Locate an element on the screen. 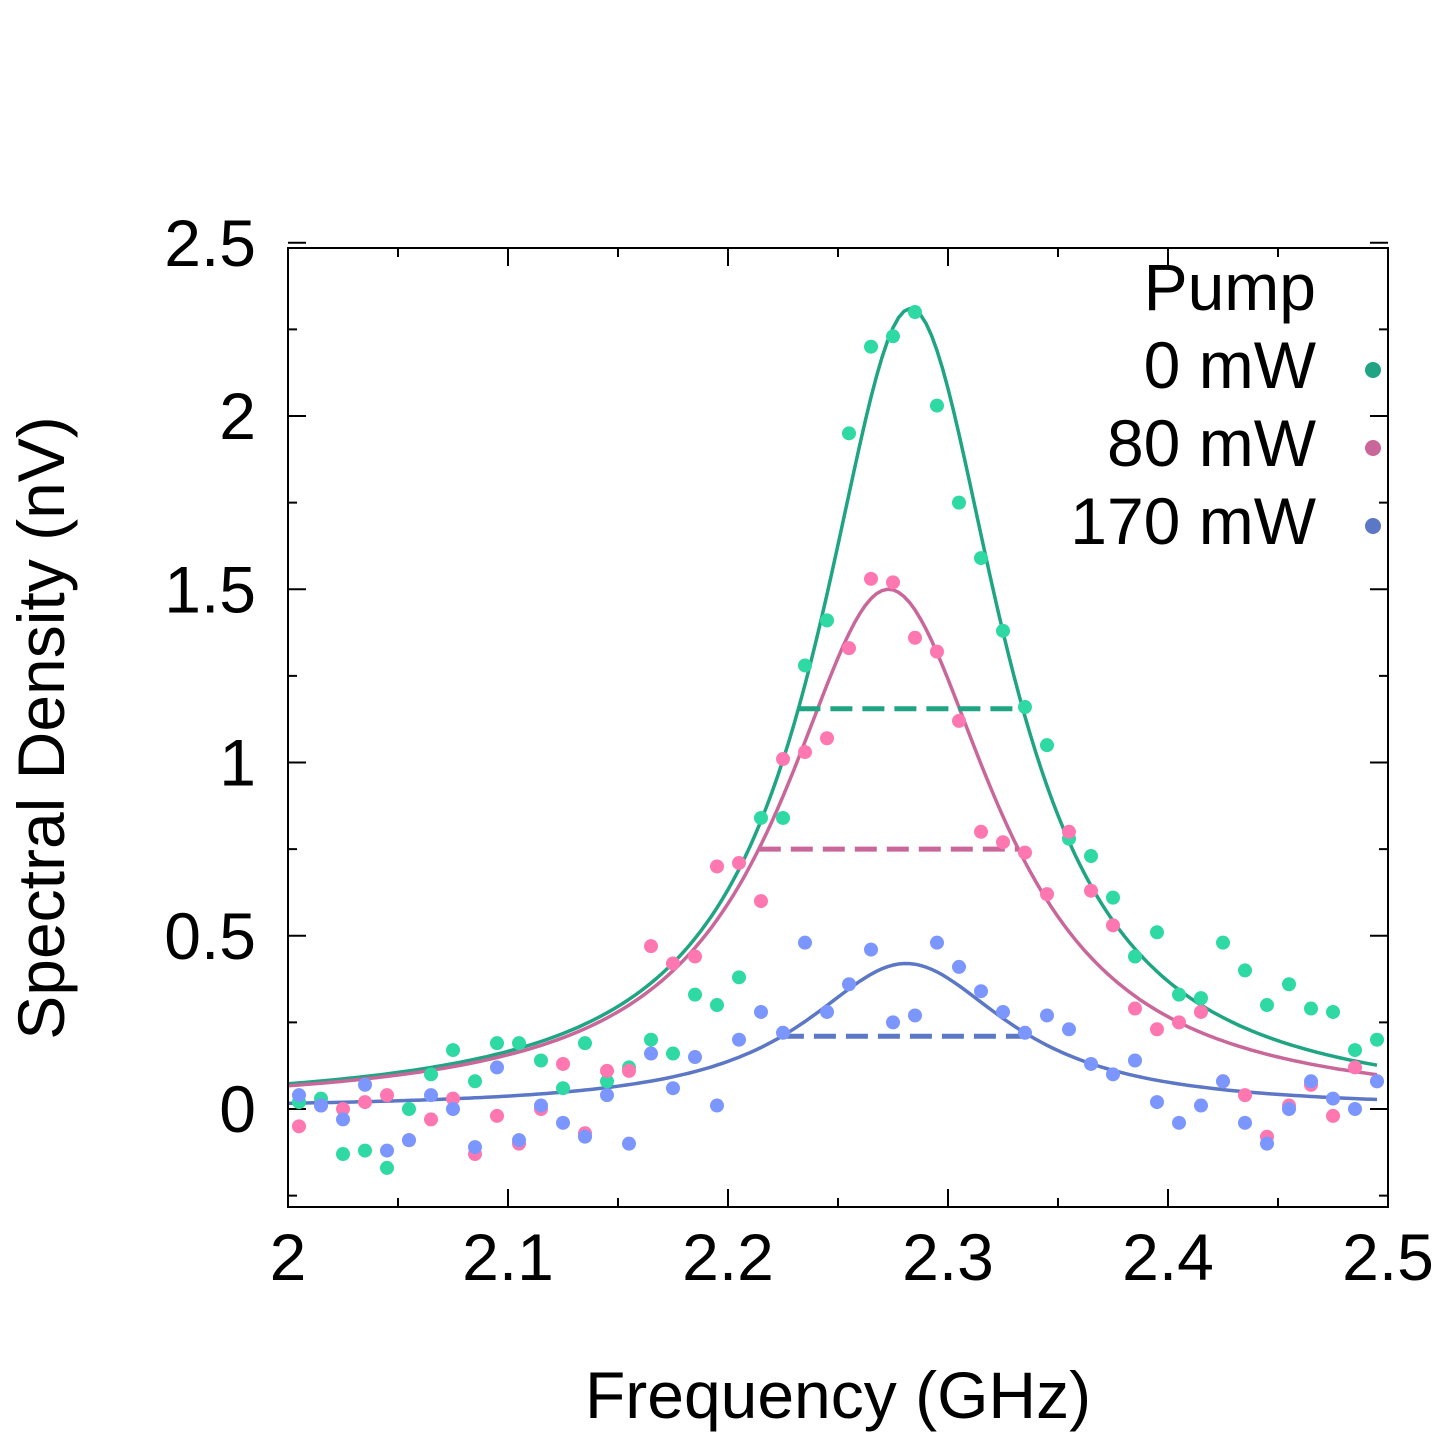 The image size is (1440, 1440). half-max-lines is located at coordinates (894, 872).